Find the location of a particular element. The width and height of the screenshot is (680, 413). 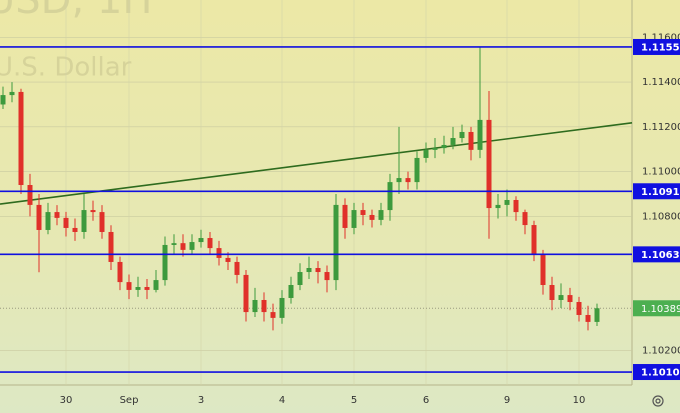

last-price-label: 1.10389 is located at coordinates (660, 309).